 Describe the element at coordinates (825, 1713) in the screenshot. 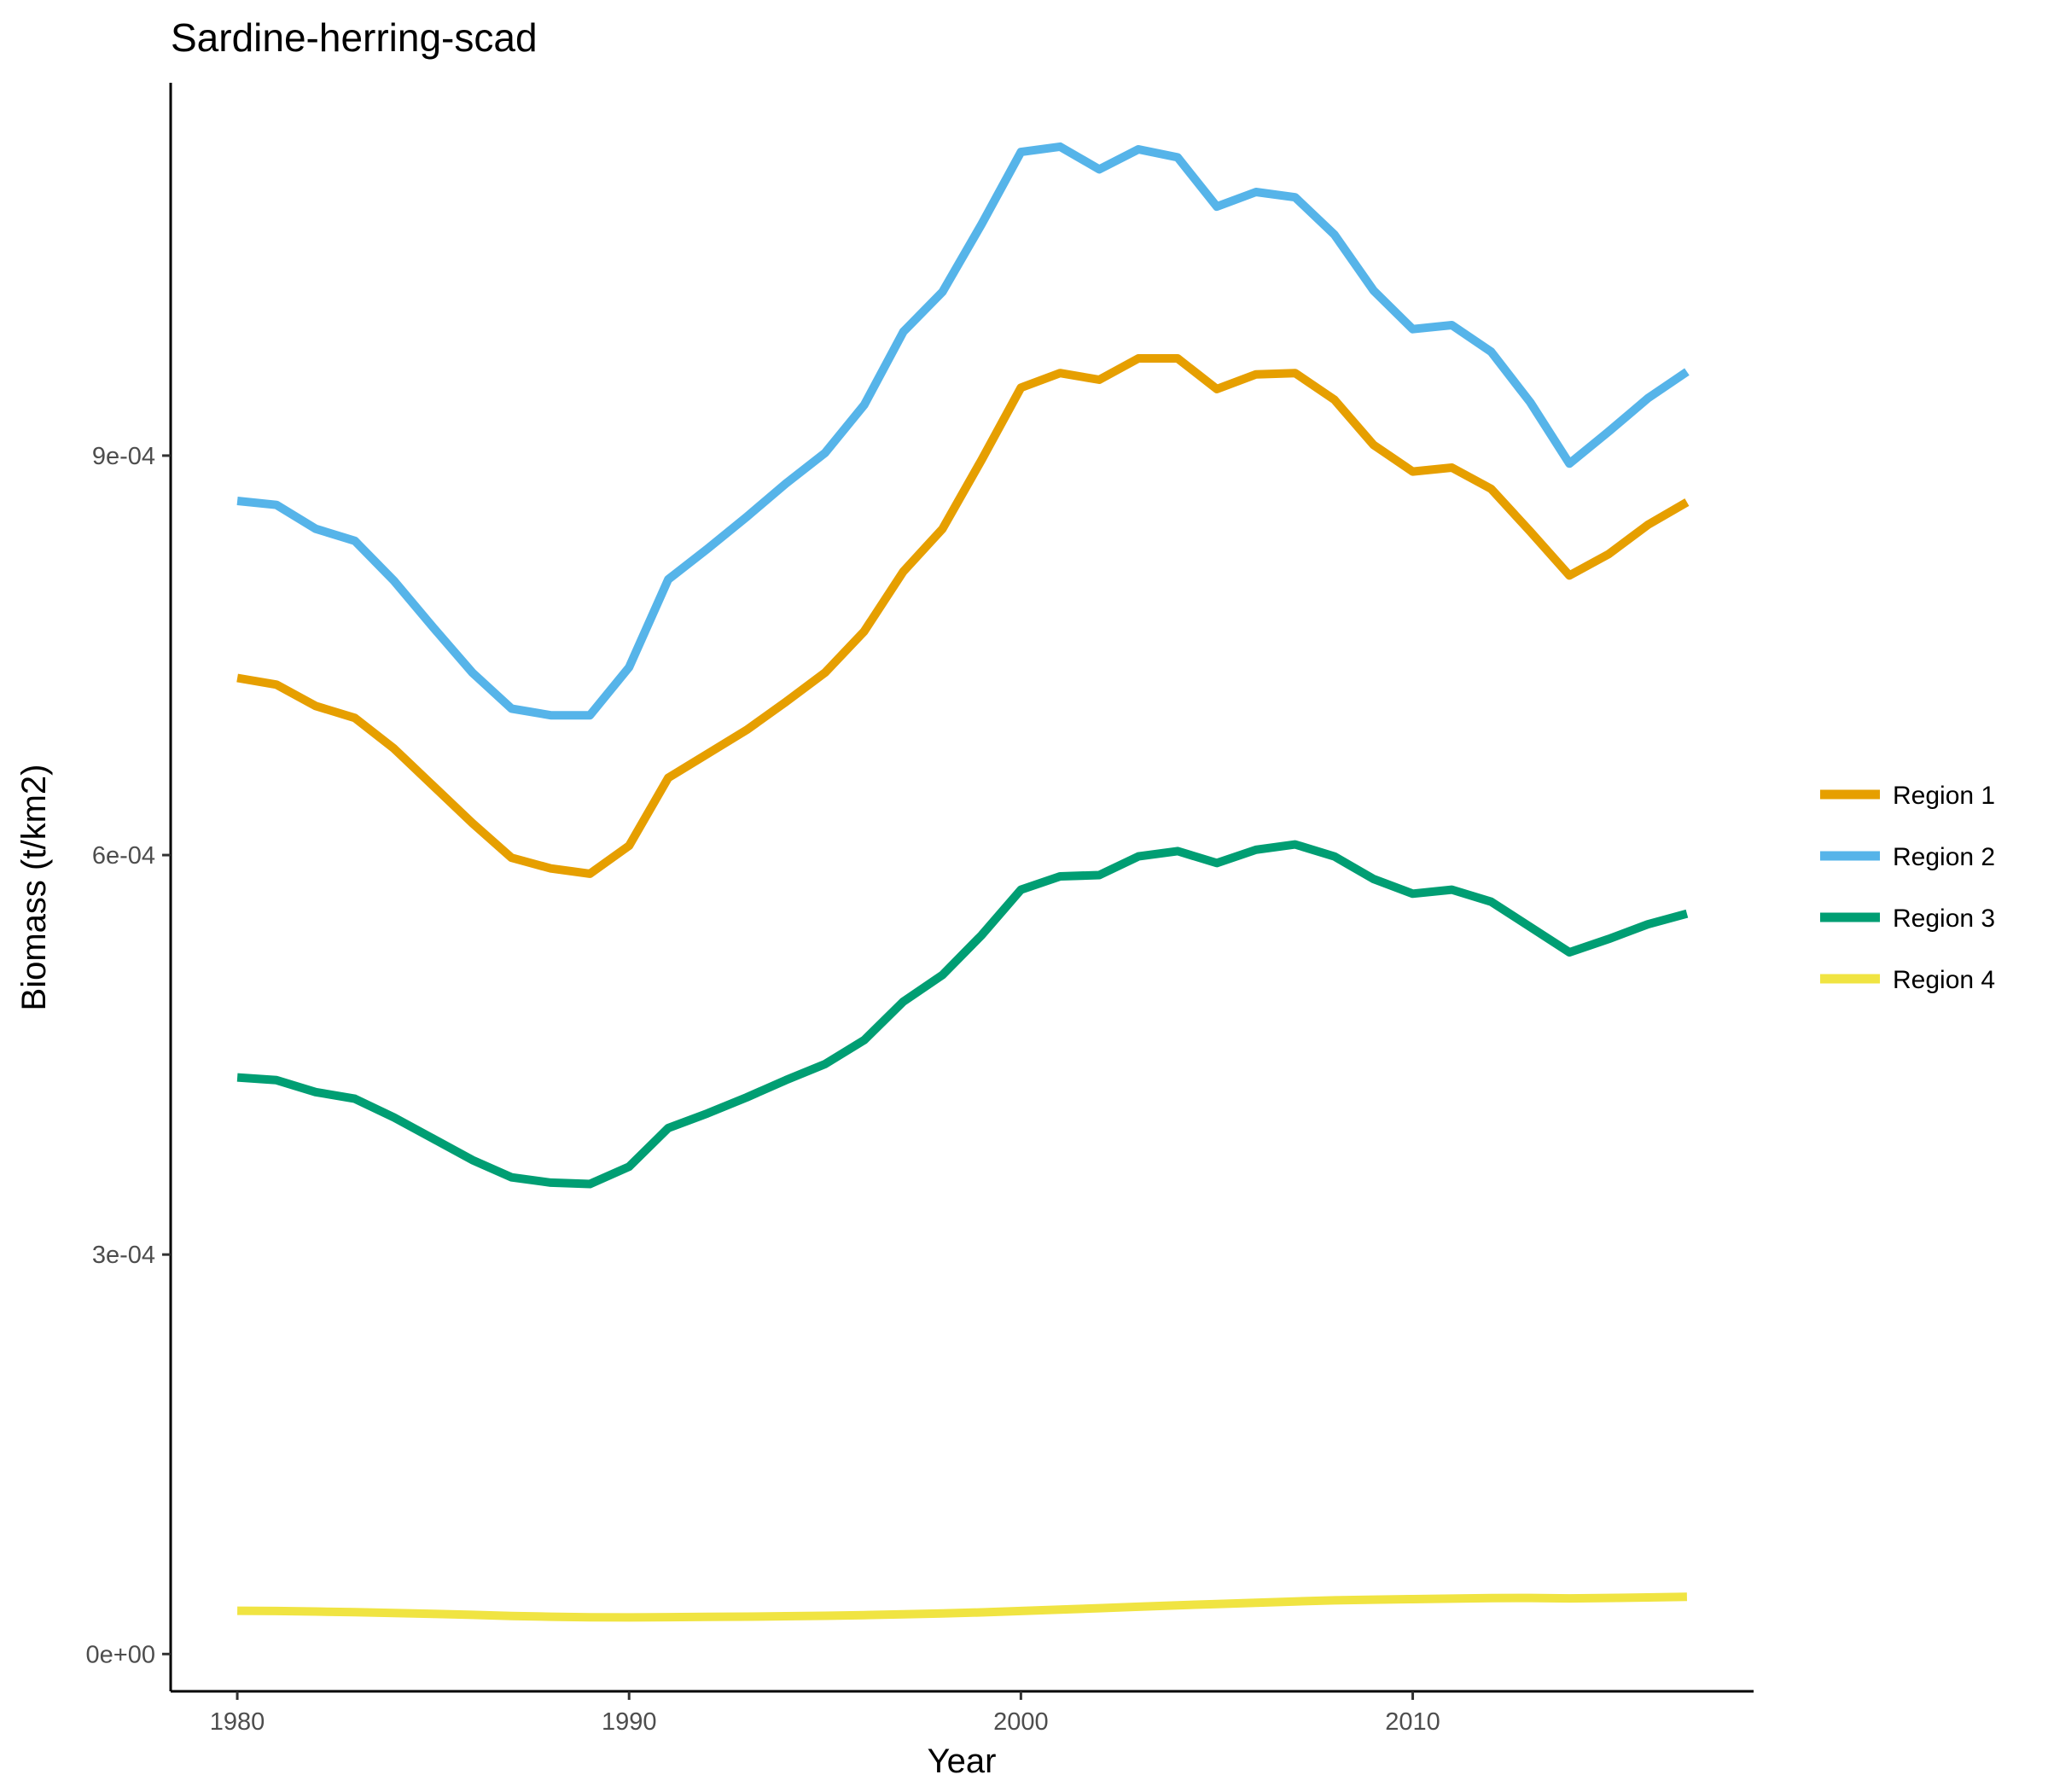

I see `x-axis-ticks: 1980 1990 2000 2010` at that location.